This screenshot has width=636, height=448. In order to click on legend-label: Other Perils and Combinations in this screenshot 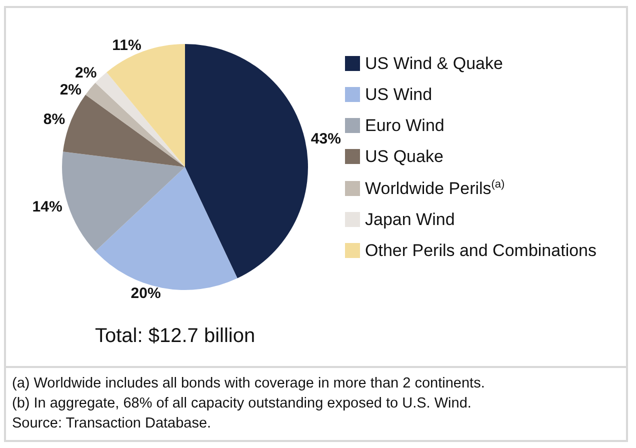, I will do `click(481, 250)`.